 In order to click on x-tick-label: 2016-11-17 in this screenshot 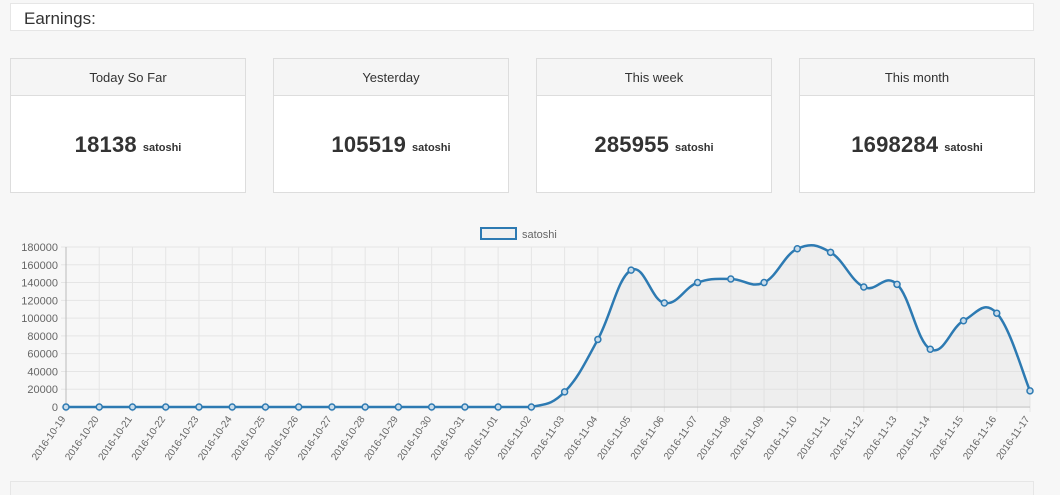, I will do `click(1014, 438)`.